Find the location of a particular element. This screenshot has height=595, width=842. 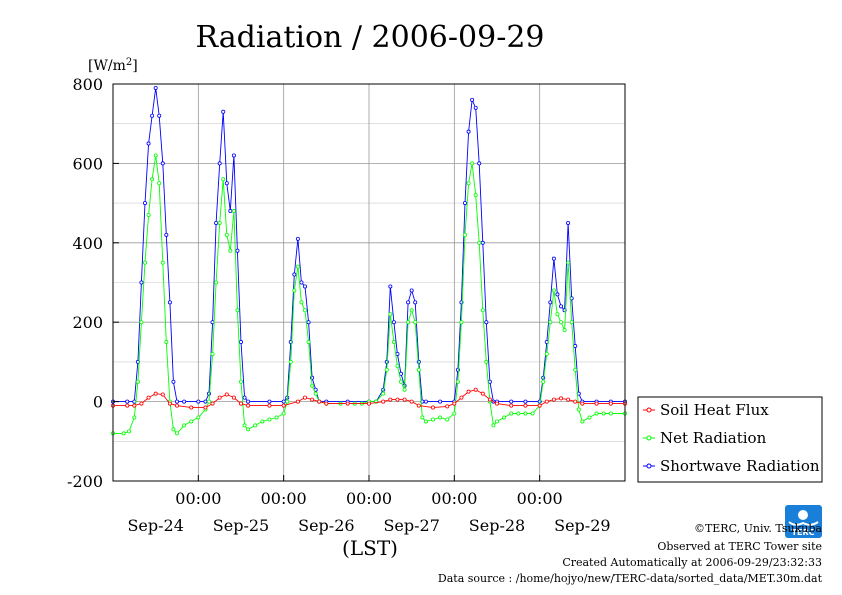

series-soil-heat-flux is located at coordinates (369, 398).